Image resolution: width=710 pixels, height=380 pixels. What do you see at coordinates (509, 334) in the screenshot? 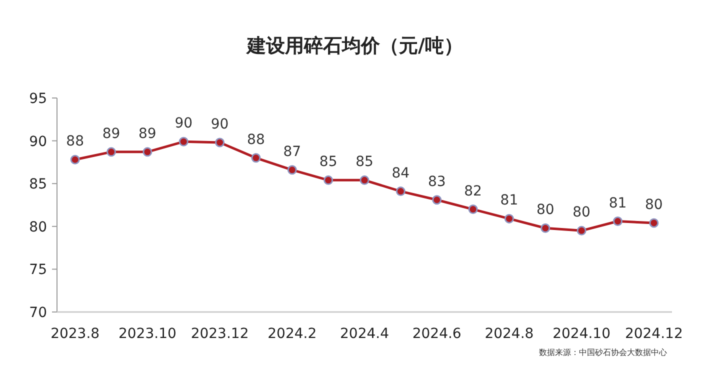
I see `x-tick-label: 2024.8` at bounding box center [509, 334].